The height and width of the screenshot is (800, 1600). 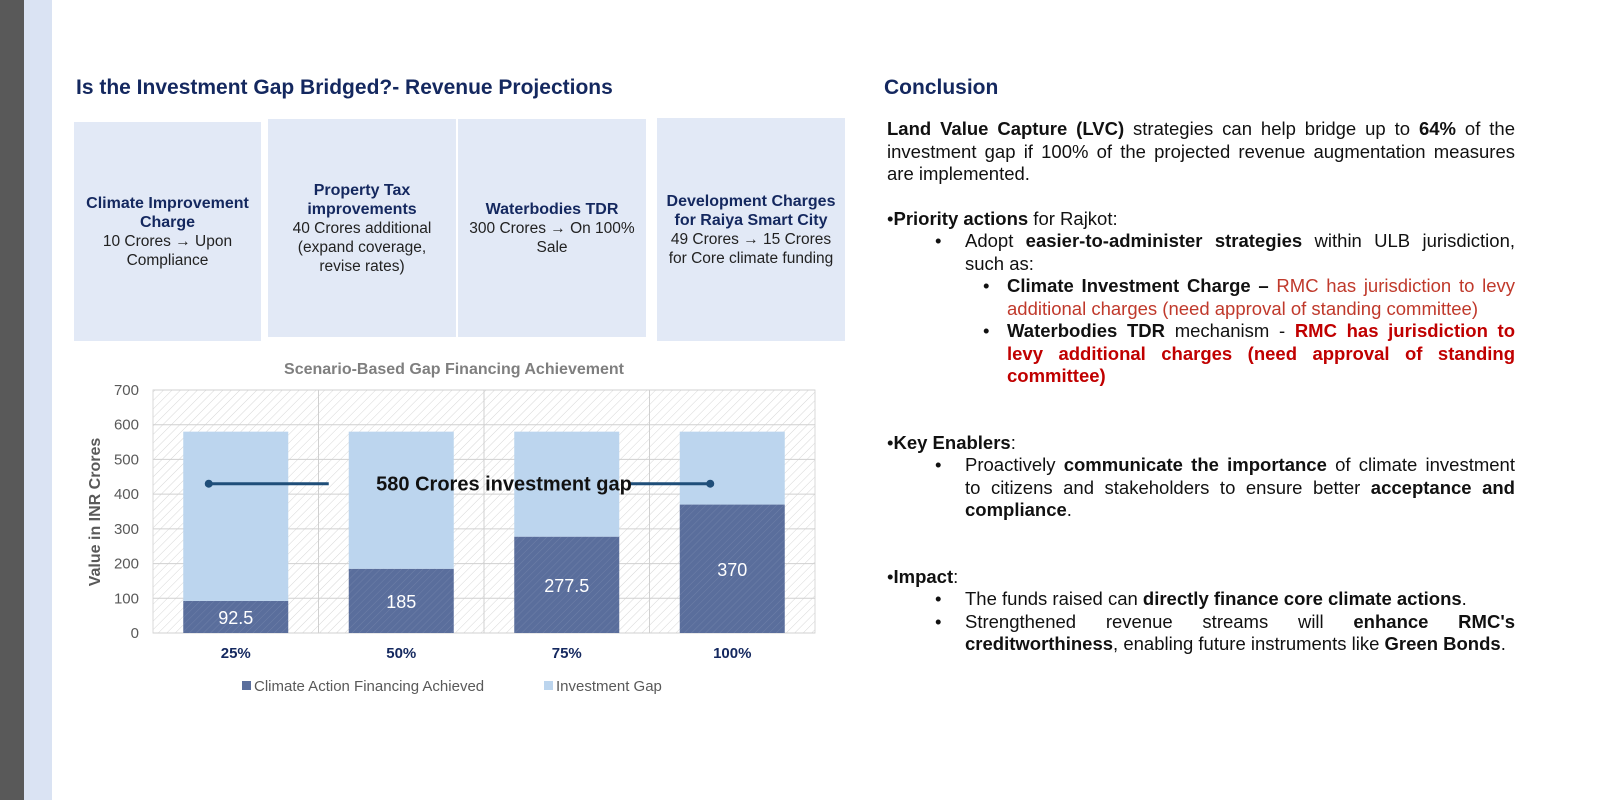 I want to click on lvc-percent: 64%, so click(x=1437, y=128).